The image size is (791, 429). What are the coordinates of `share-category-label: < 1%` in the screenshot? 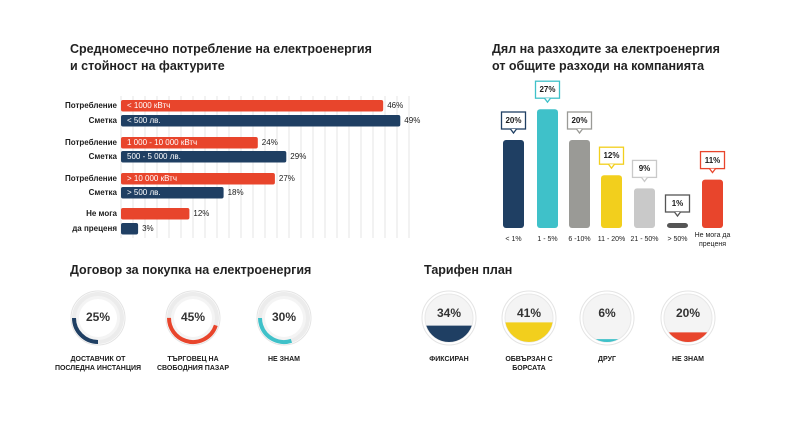 It's located at (513, 239).